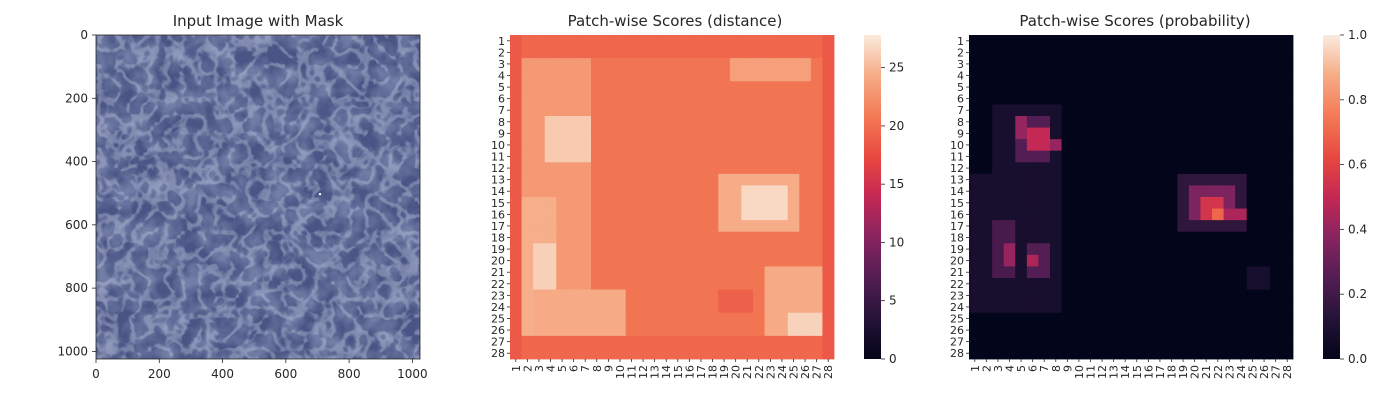 This screenshot has width=1400, height=400. I want to click on x-tick-label: 1, so click(516, 368).